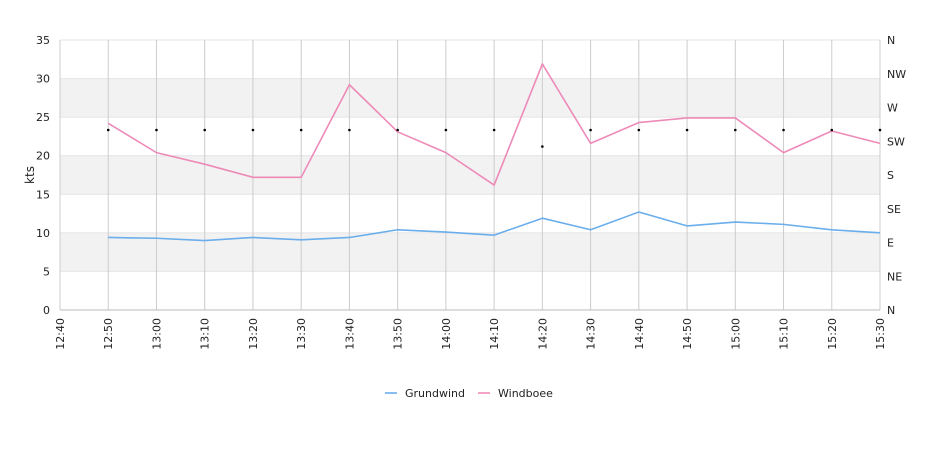 The width and height of the screenshot is (940, 450). I want to click on x-tick-label: 13:00, so click(156, 334).